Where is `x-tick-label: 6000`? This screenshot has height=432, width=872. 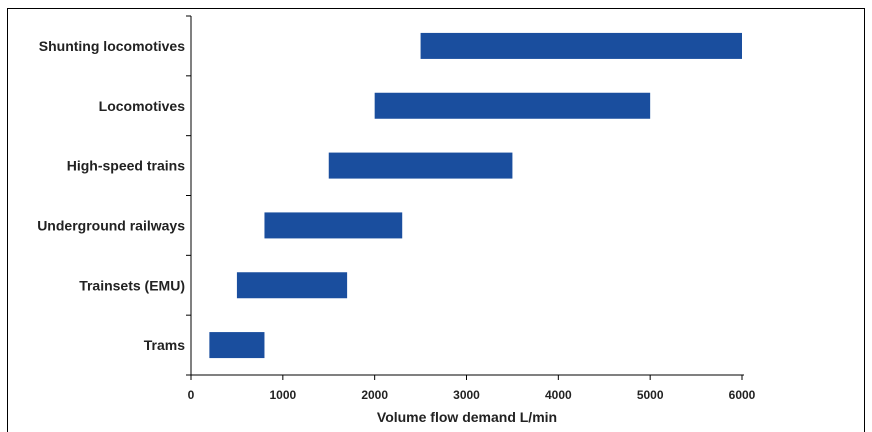 x-tick-label: 6000 is located at coordinates (742, 395).